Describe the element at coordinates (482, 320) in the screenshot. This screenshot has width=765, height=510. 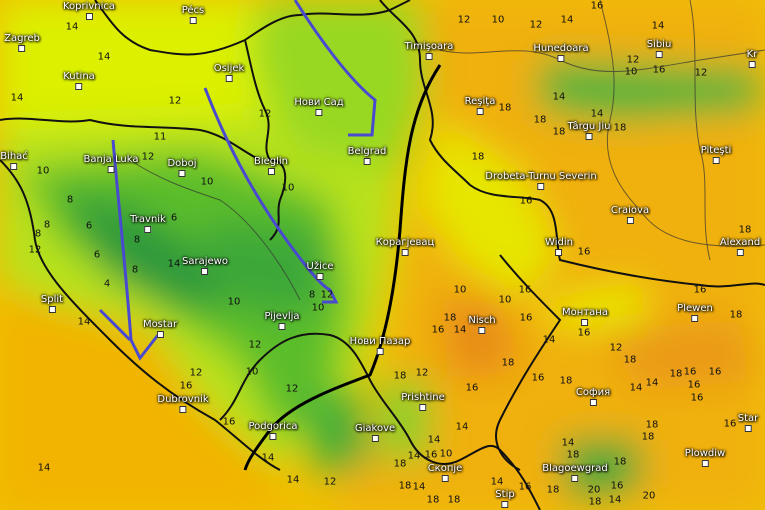
I see `city-name: Nisch` at that location.